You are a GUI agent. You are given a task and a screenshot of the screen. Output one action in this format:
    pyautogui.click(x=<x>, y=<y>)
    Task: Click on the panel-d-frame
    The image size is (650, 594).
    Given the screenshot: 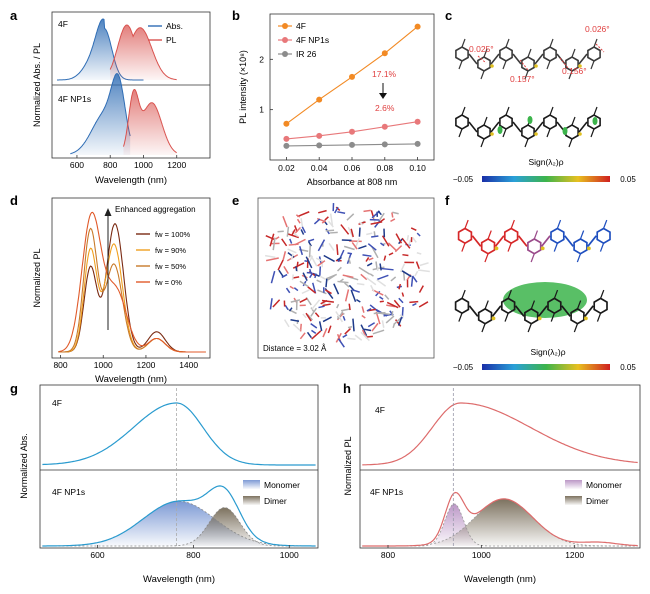 What is the action you would take?
    pyautogui.click(x=131, y=278)
    